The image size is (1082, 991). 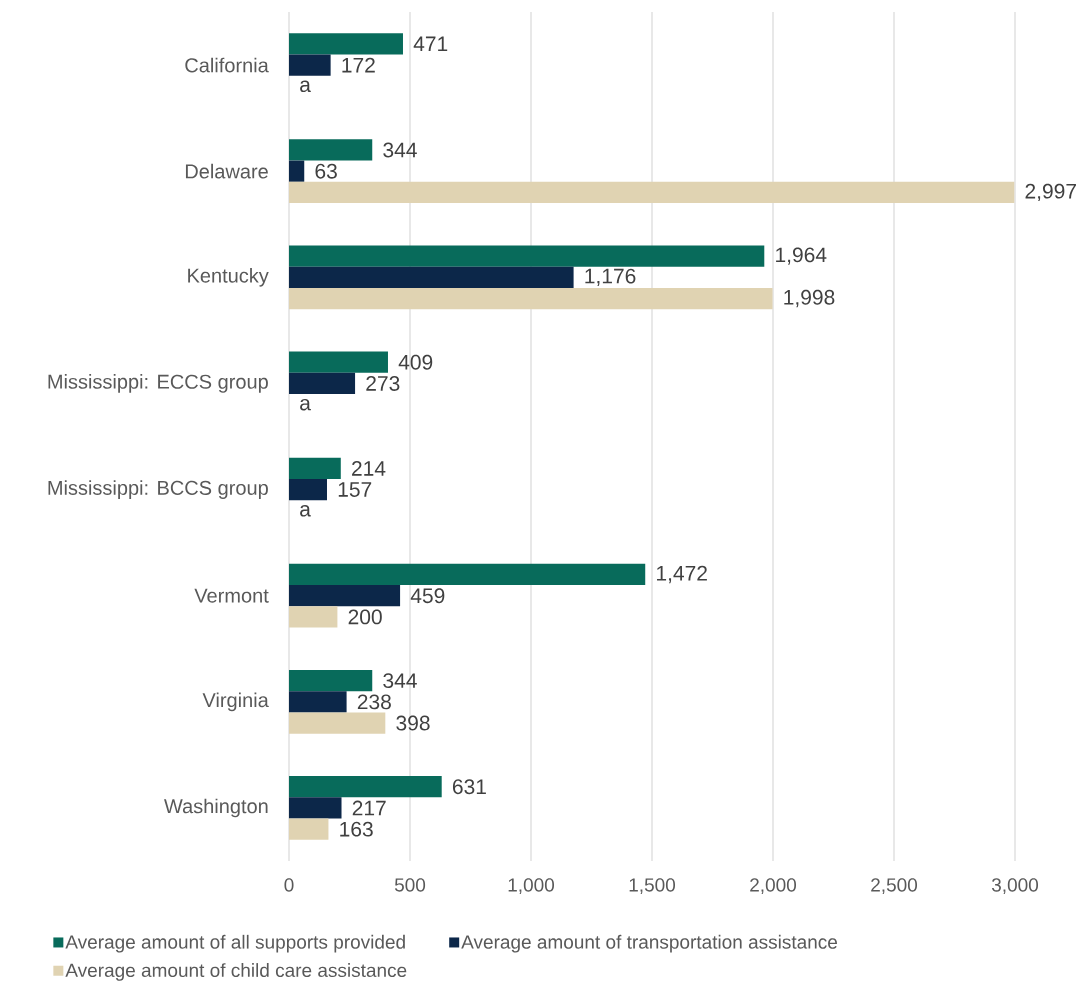 What do you see at coordinates (649, 943) in the screenshot?
I see `legend-label: Average amount of transportation assistance` at bounding box center [649, 943].